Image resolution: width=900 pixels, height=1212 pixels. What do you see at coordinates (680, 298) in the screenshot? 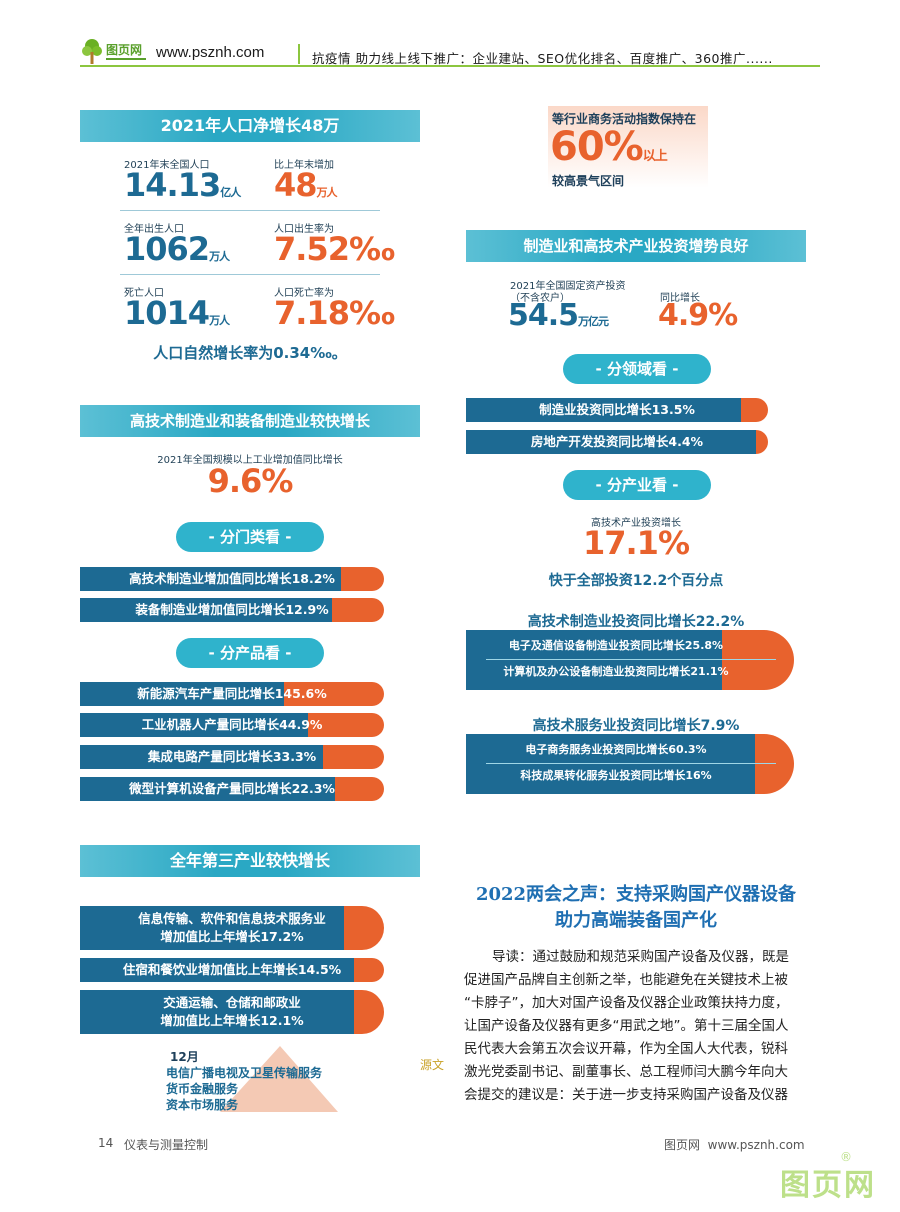
I see `growth-label: 同比增长` at bounding box center [680, 298].